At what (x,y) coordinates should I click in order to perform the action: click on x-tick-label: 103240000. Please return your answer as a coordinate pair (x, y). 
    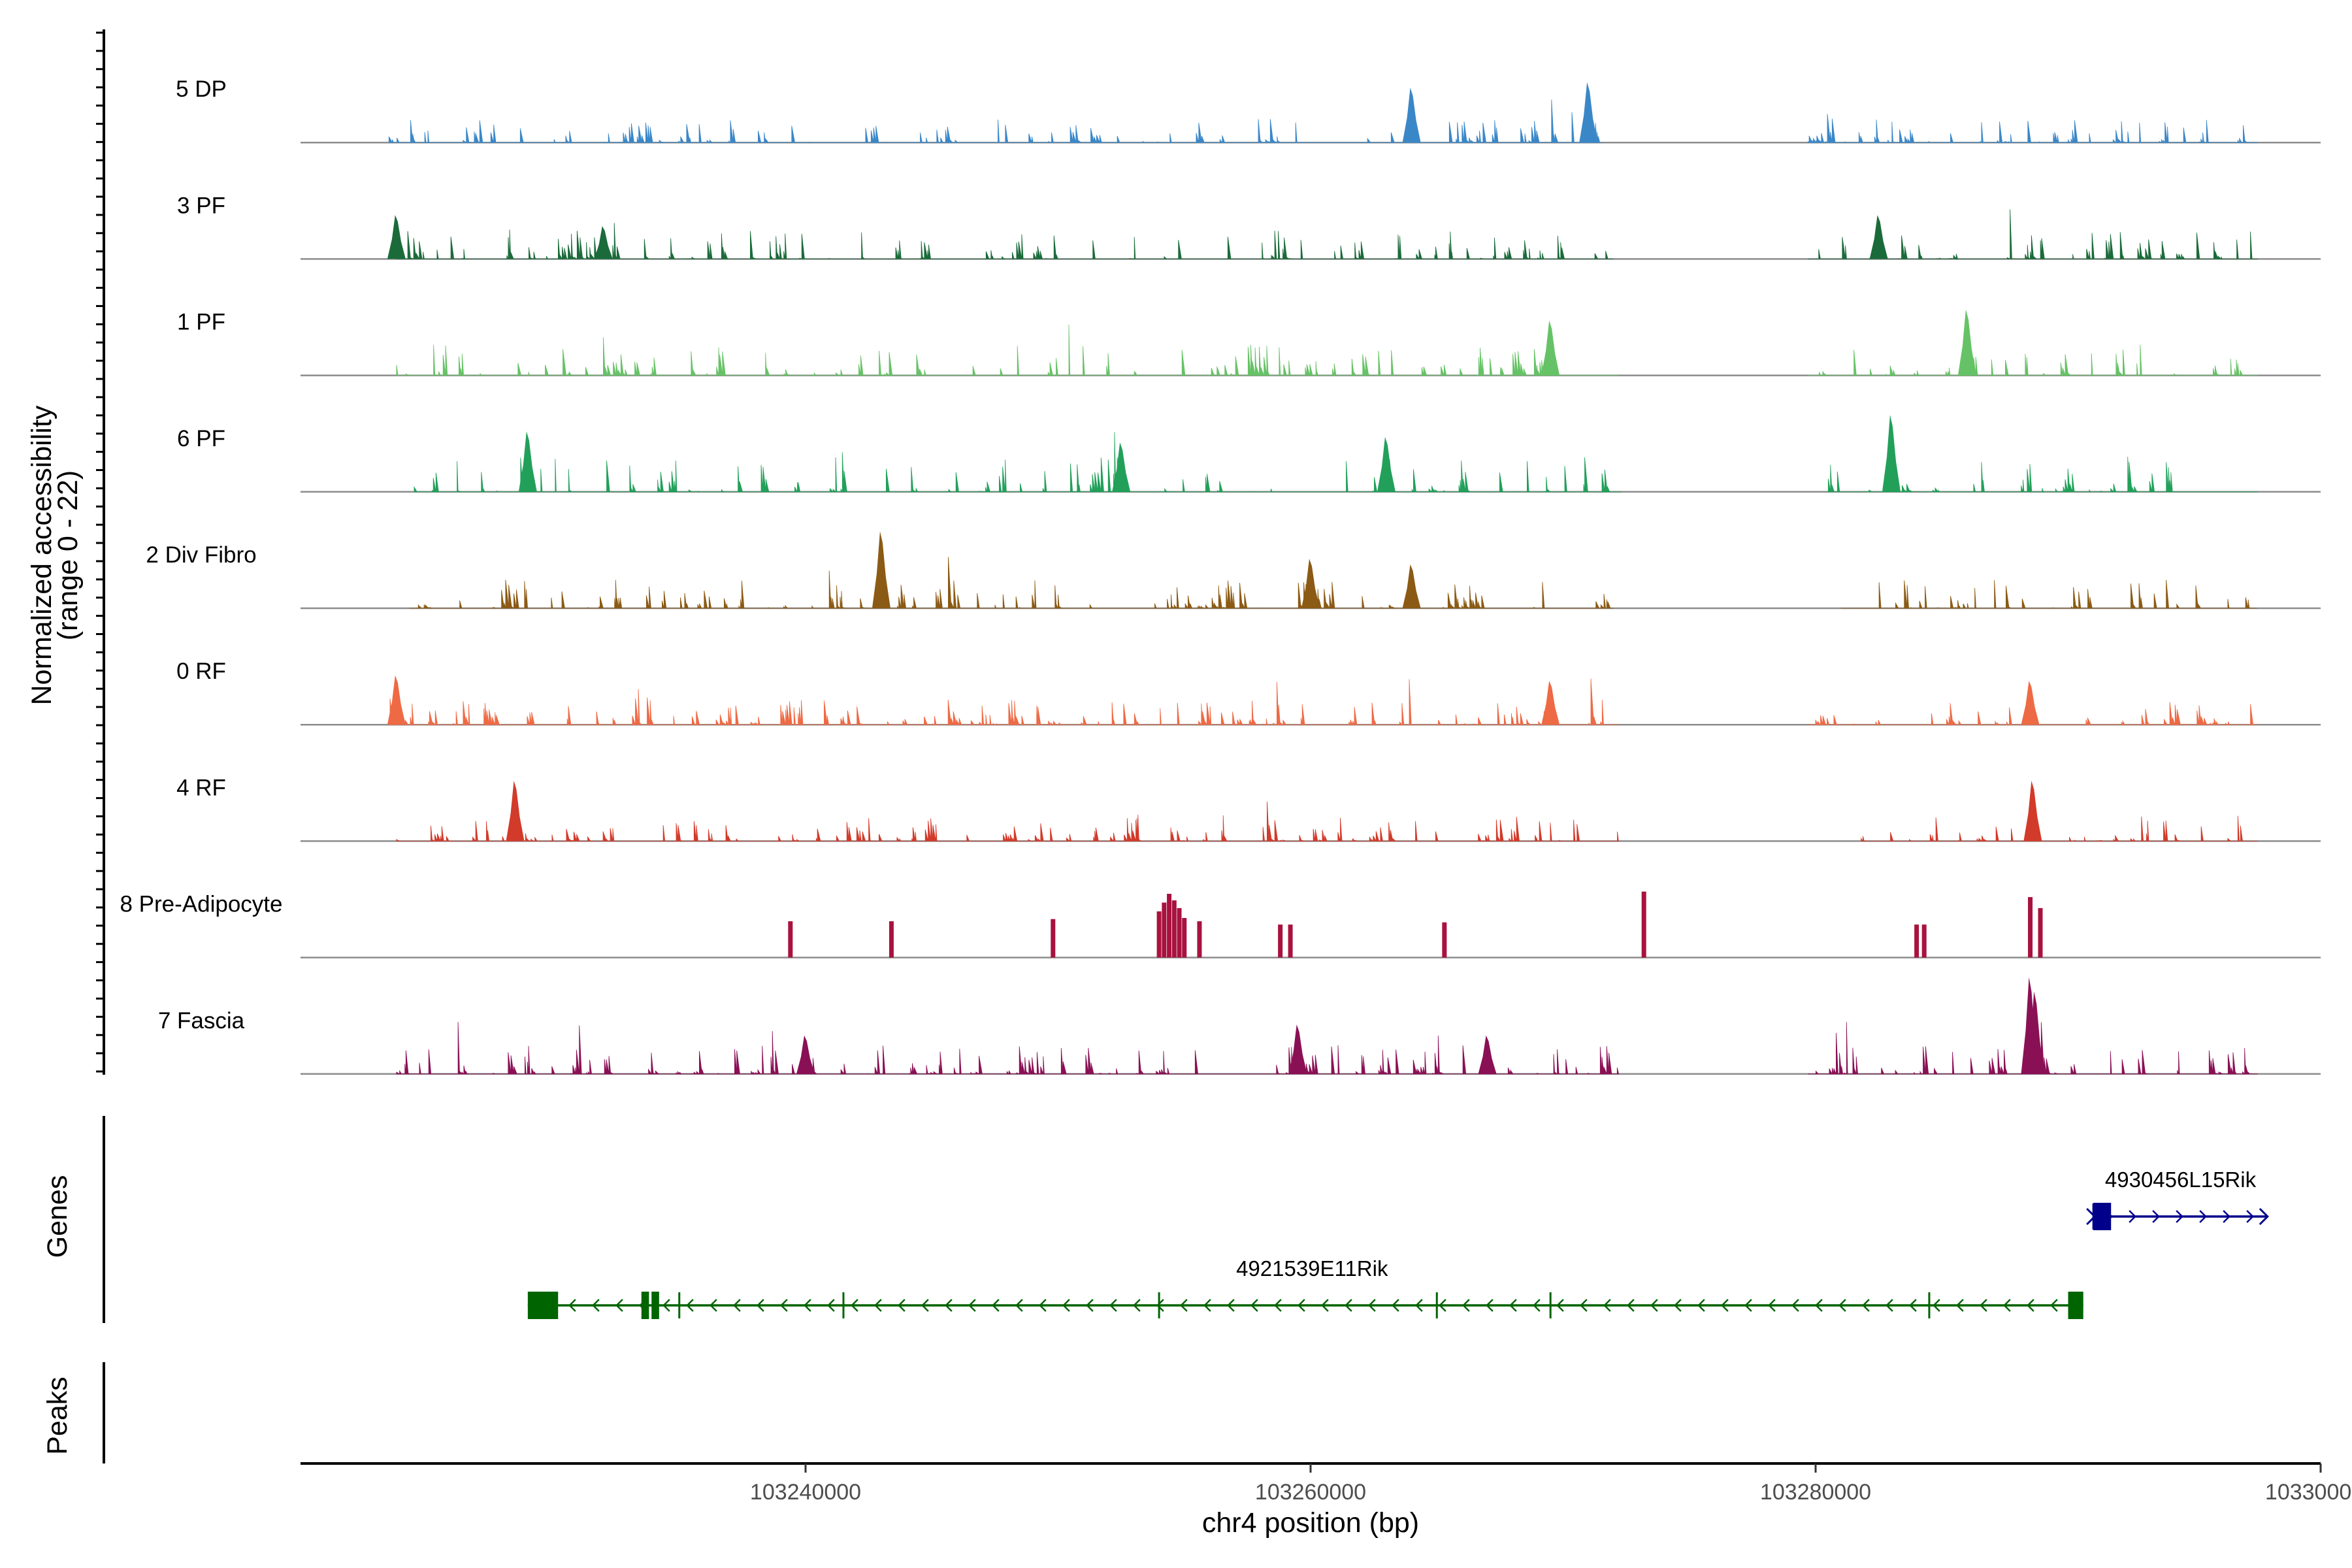
    Looking at the image, I should click on (805, 1492).